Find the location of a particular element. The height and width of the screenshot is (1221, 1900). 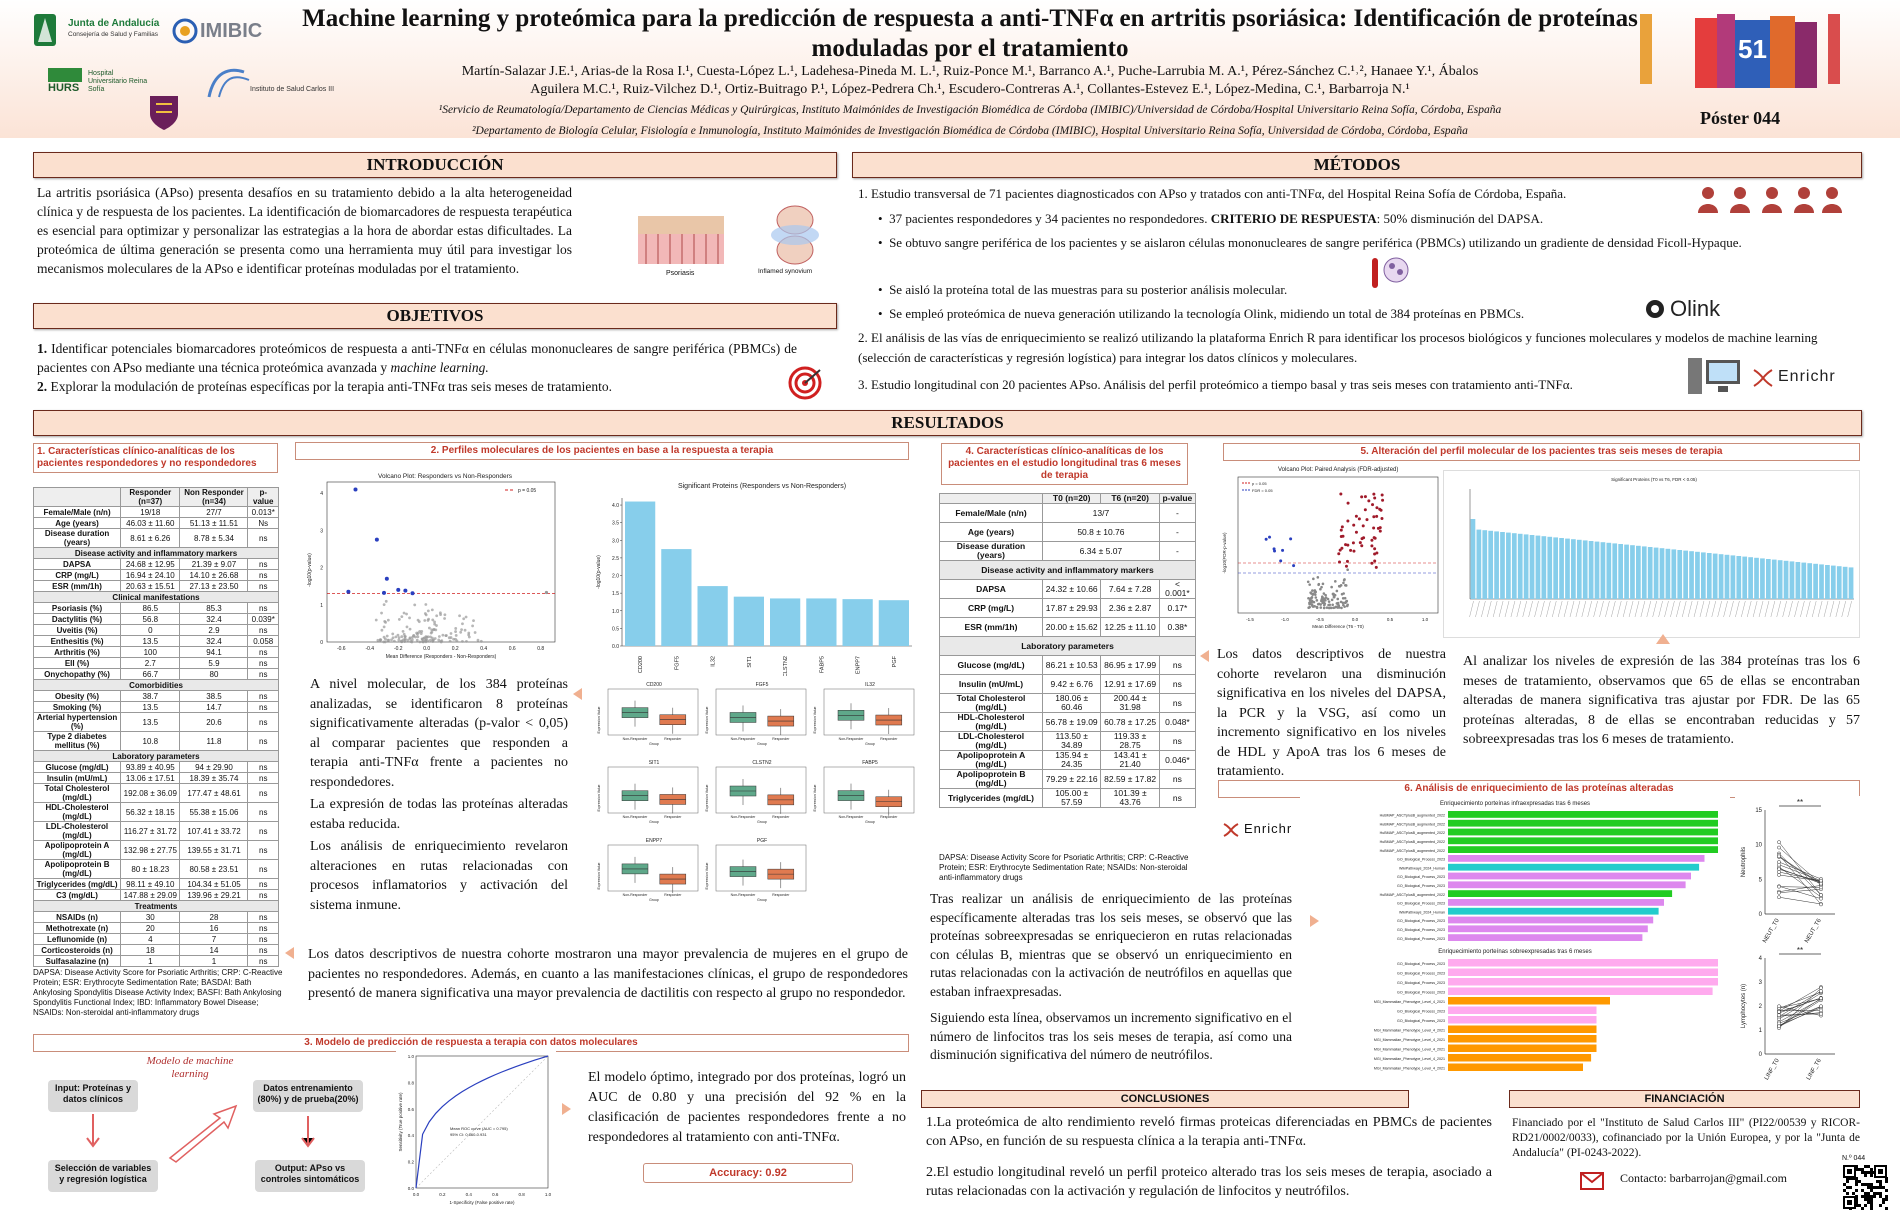

table-cell: 14.10 ± 26.68 is located at coordinates (214, 575).